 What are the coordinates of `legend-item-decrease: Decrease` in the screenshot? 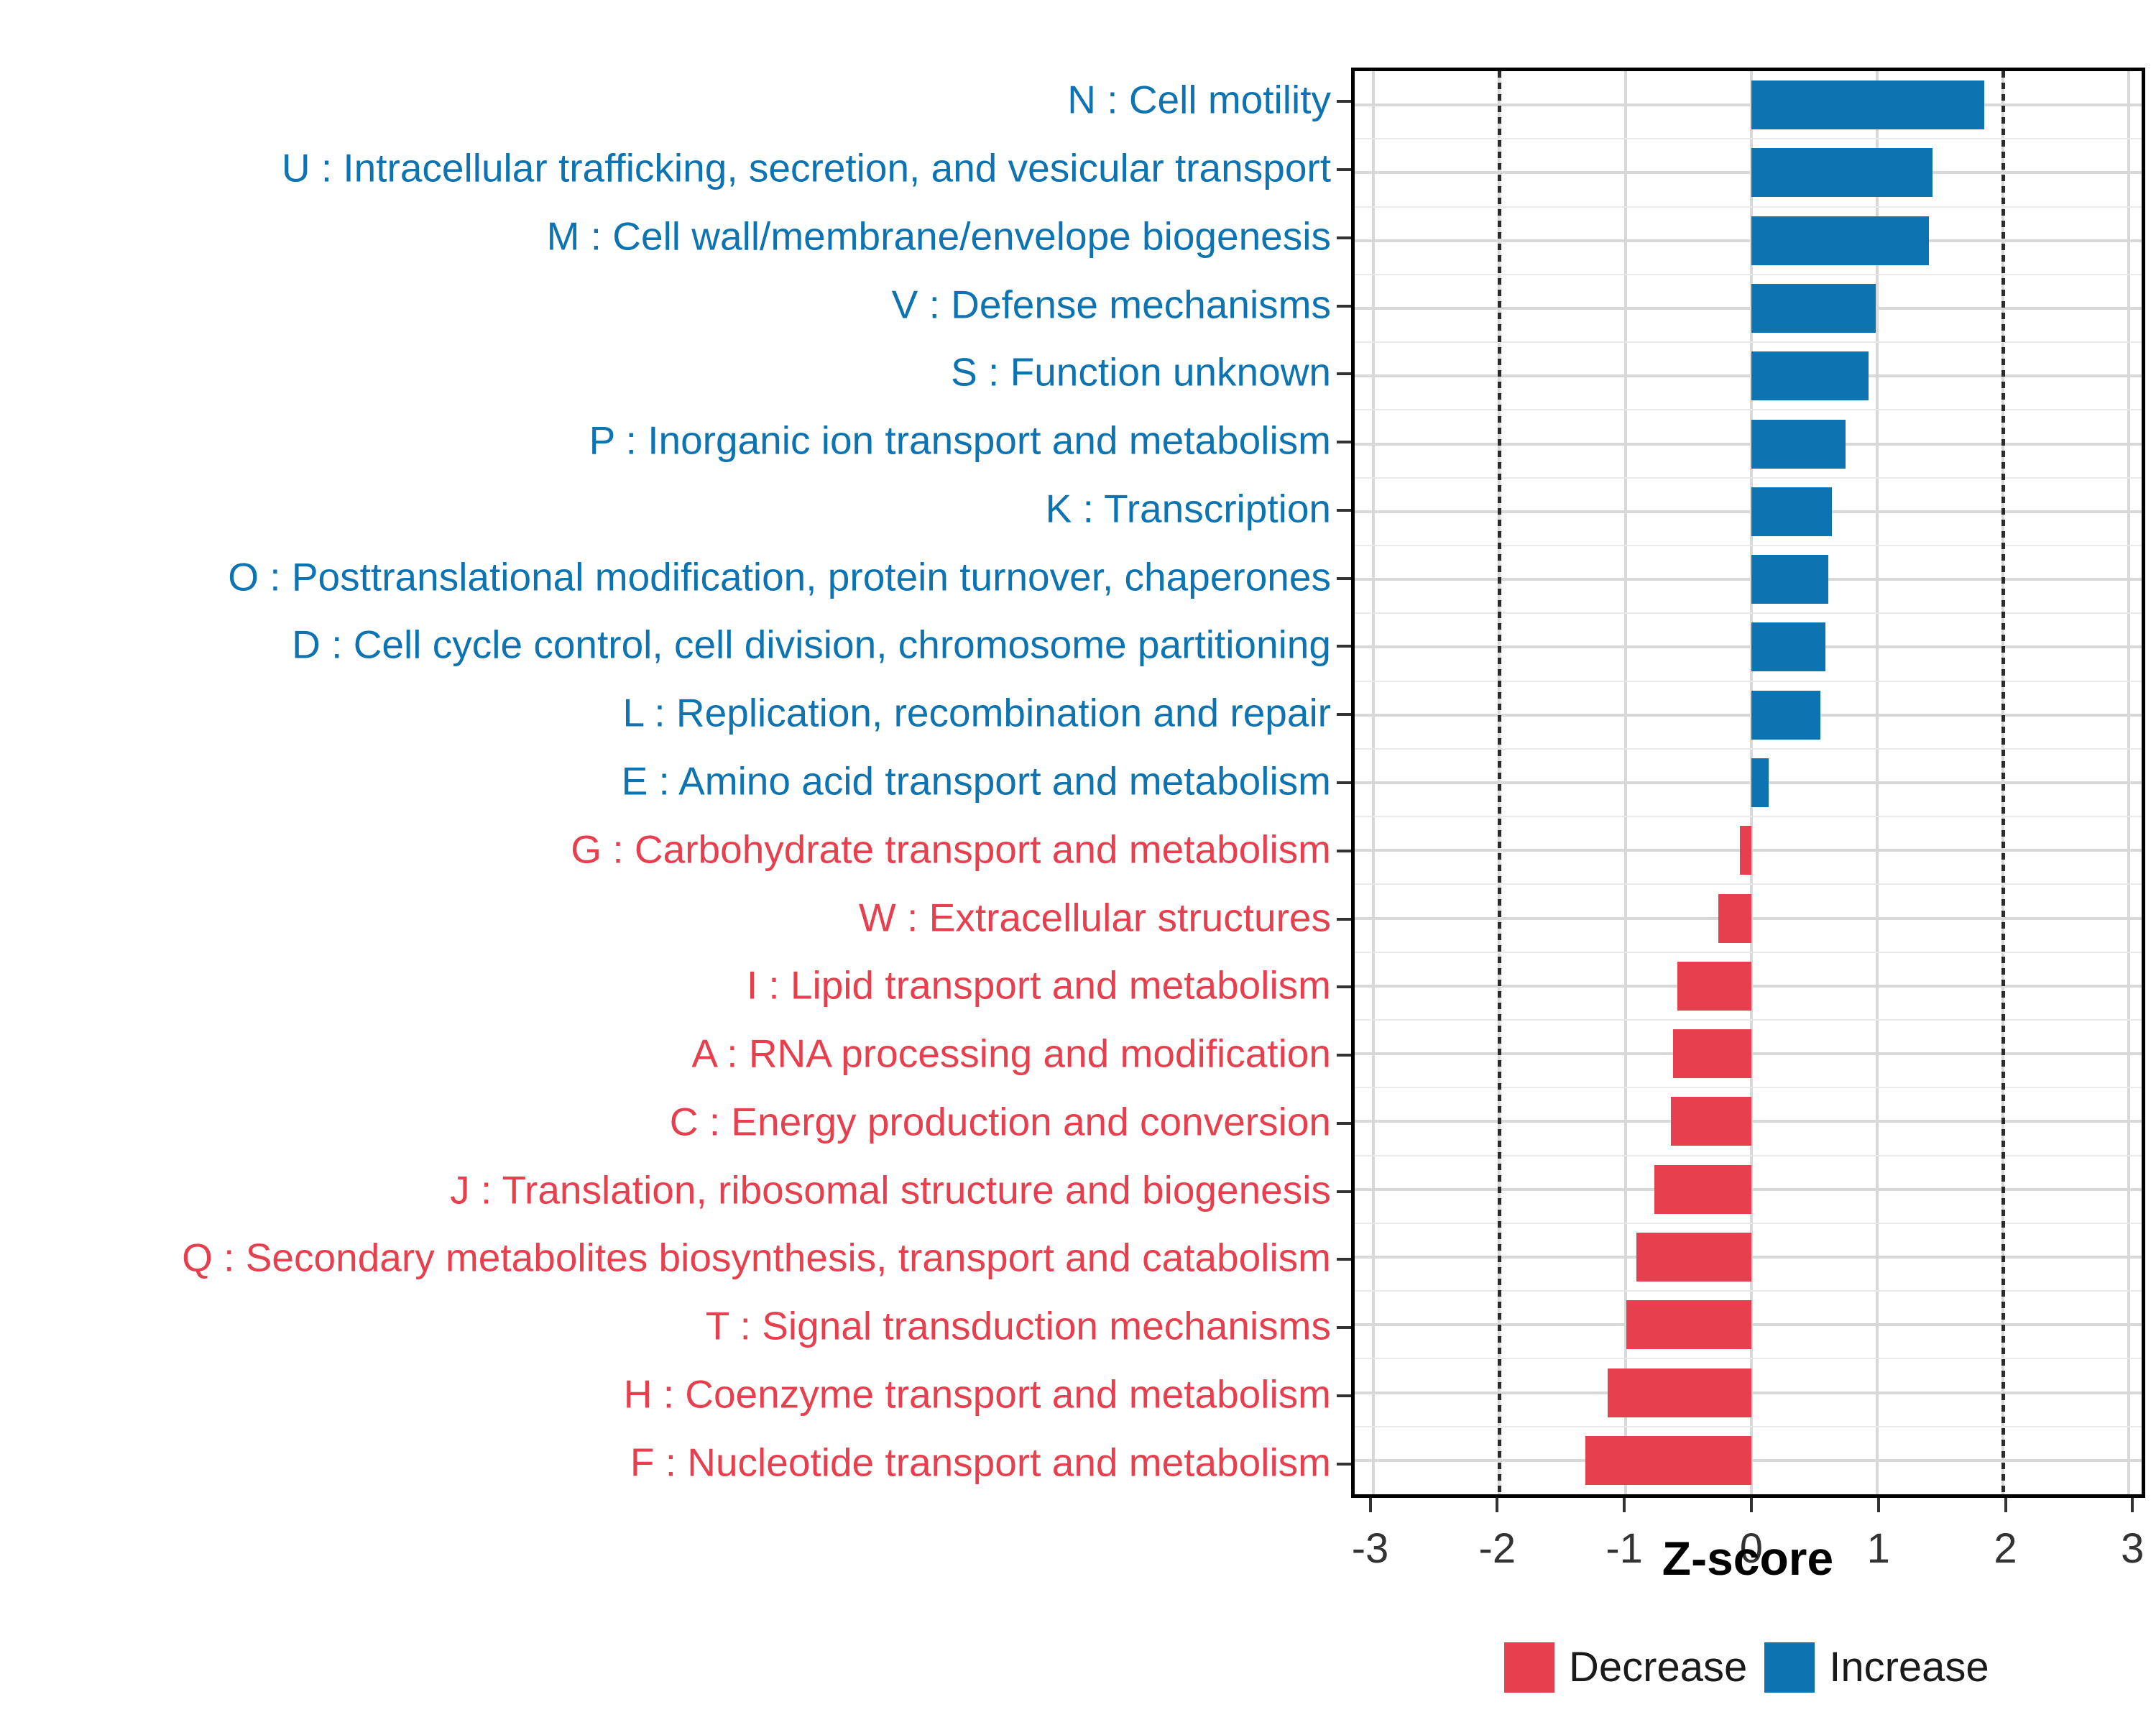 It's located at (1625, 1667).